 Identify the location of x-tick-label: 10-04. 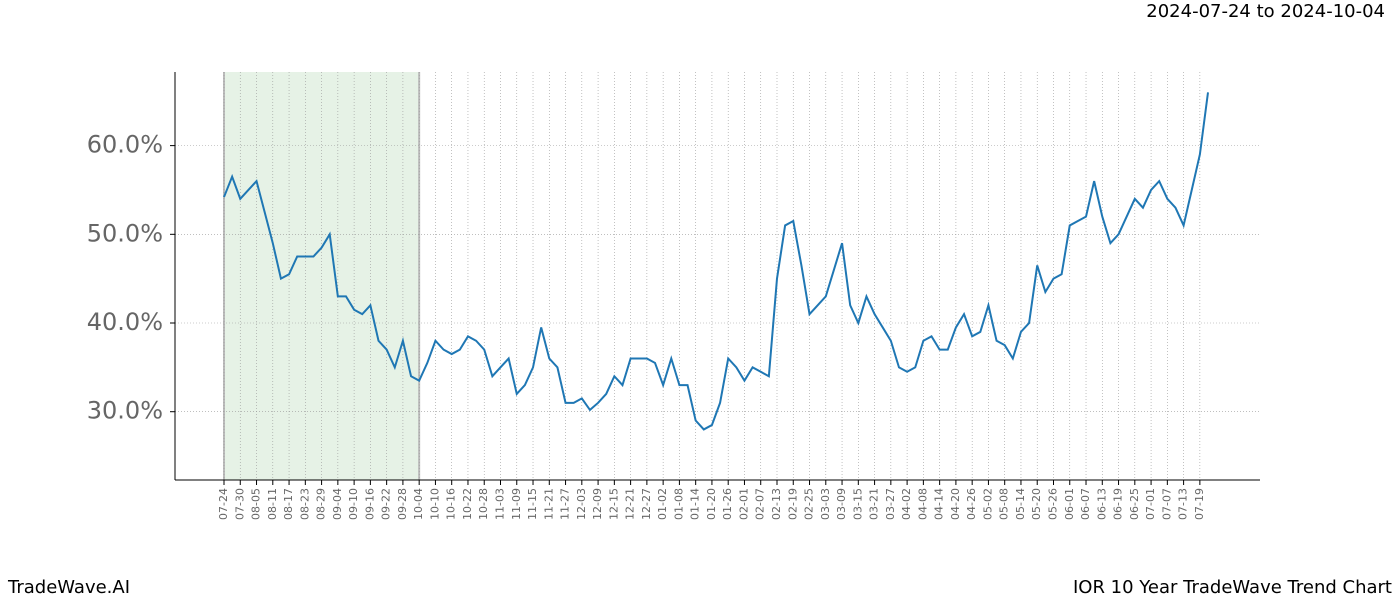
(418, 504).